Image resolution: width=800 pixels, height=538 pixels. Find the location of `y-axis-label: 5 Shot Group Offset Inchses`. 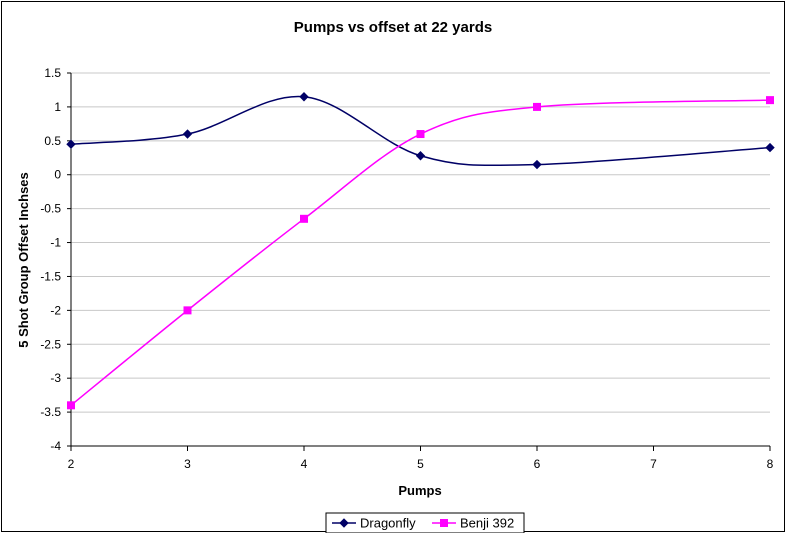

y-axis-label: 5 Shot Group Offset Inchses is located at coordinates (23, 260).